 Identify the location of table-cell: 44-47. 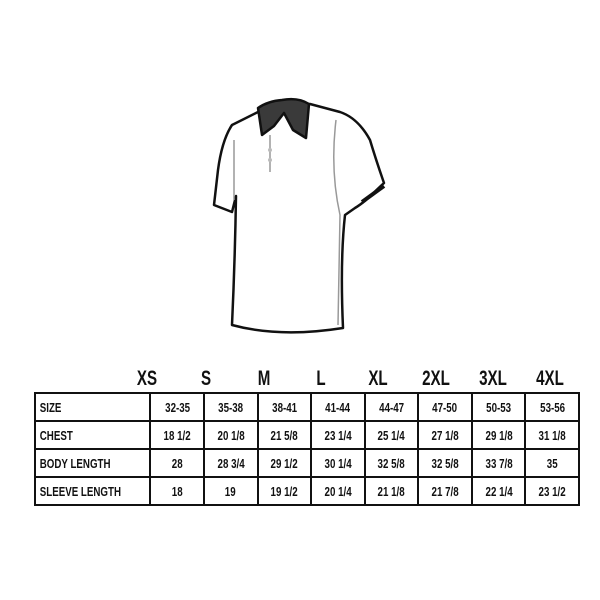
(391, 407).